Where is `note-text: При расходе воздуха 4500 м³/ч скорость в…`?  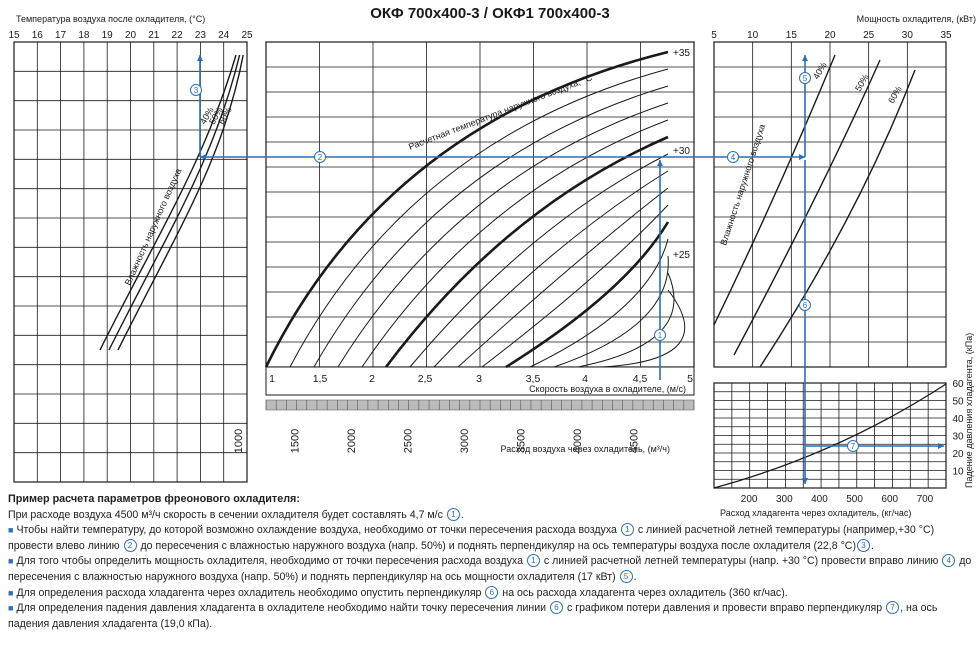
note-text: При расходе воздуха 4500 м³/ч скорость в… is located at coordinates (227, 514).